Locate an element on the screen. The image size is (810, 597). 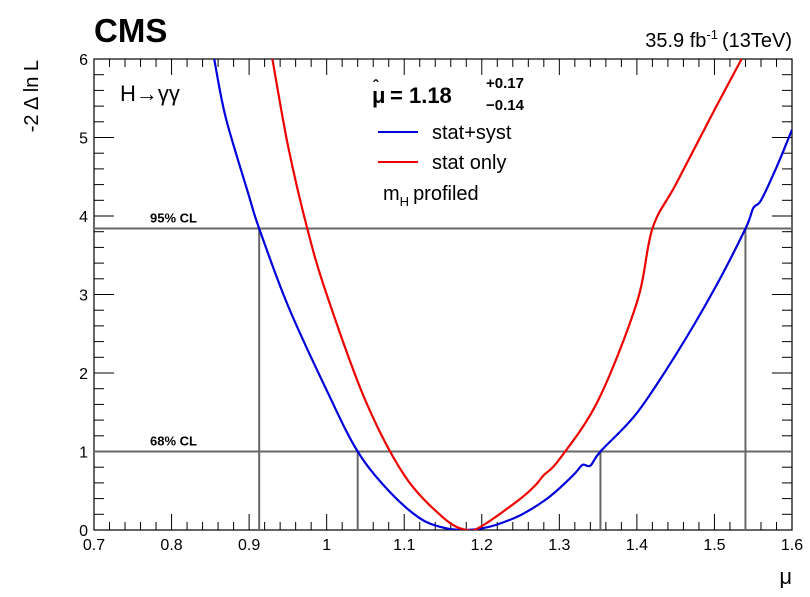
legend-label-stat-syst: stat+syst is located at coordinates (472, 133).